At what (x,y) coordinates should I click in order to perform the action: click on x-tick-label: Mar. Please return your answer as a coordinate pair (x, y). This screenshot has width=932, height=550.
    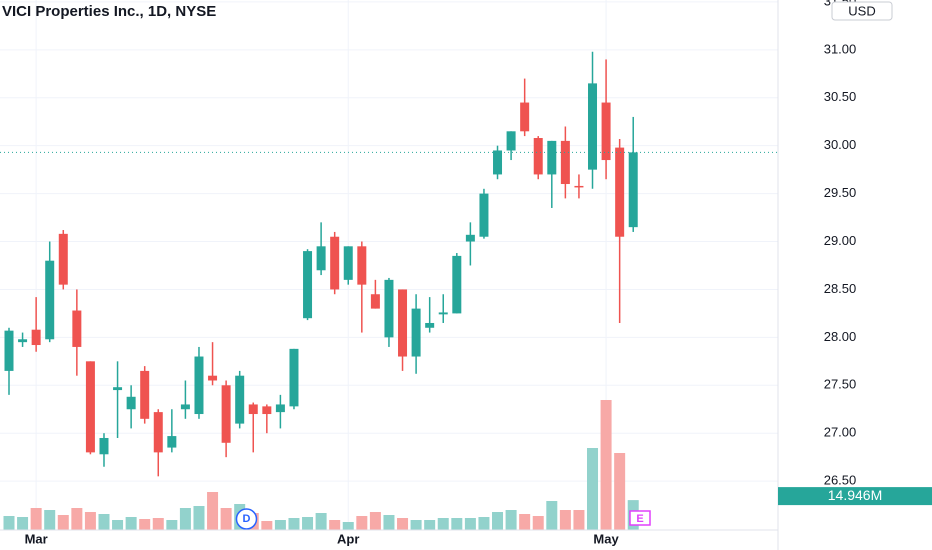
    Looking at the image, I should click on (36, 538).